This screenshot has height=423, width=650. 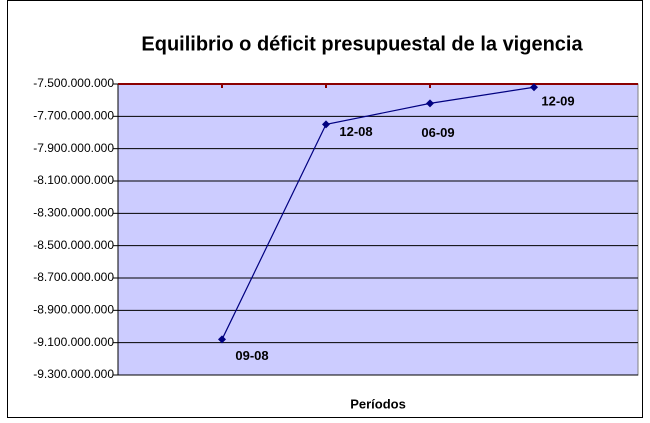 What do you see at coordinates (437, 132) in the screenshot?
I see `data-label: 06-09` at bounding box center [437, 132].